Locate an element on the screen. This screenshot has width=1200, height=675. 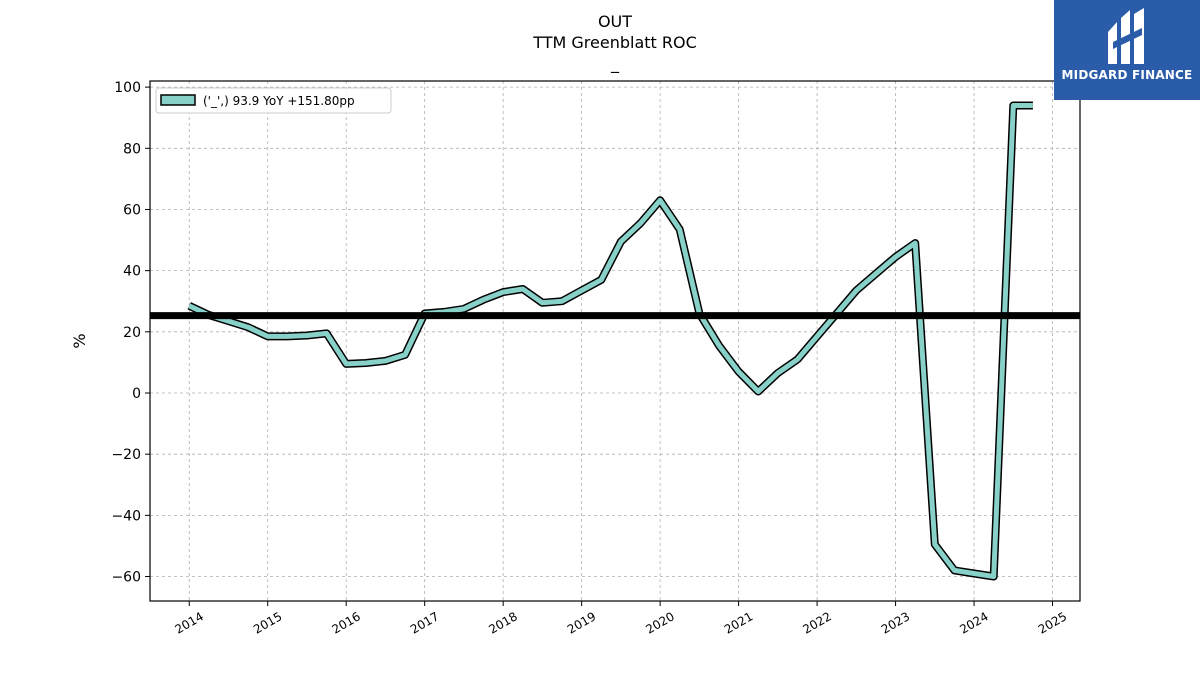
x-tick-label: 2018 is located at coordinates (502, 622).